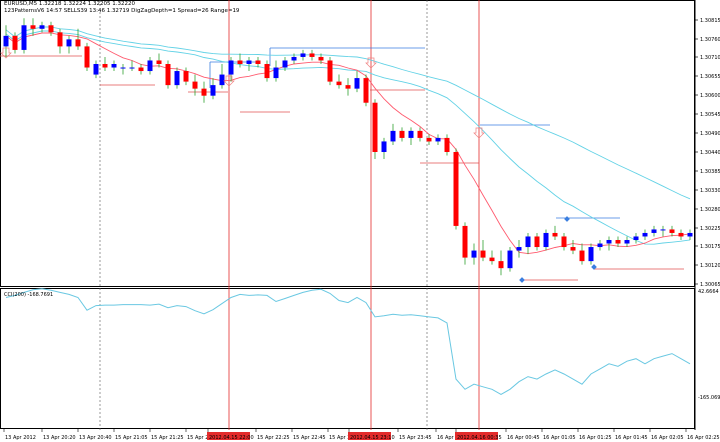 The width and height of the screenshot is (720, 442). Describe the element at coordinates (710, 40) in the screenshot. I see `price-tick-label: 1.30760` at that location.